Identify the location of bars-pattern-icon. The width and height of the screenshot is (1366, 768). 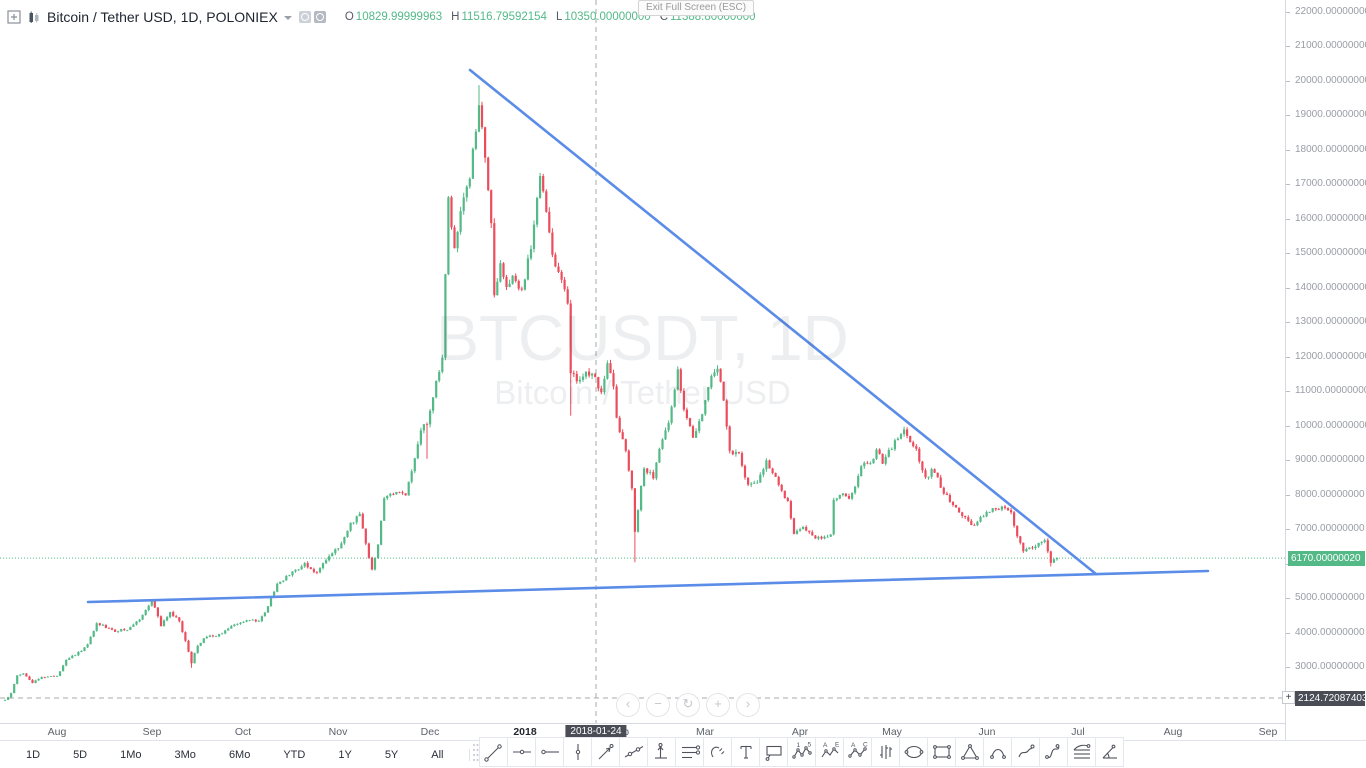
(885, 752).